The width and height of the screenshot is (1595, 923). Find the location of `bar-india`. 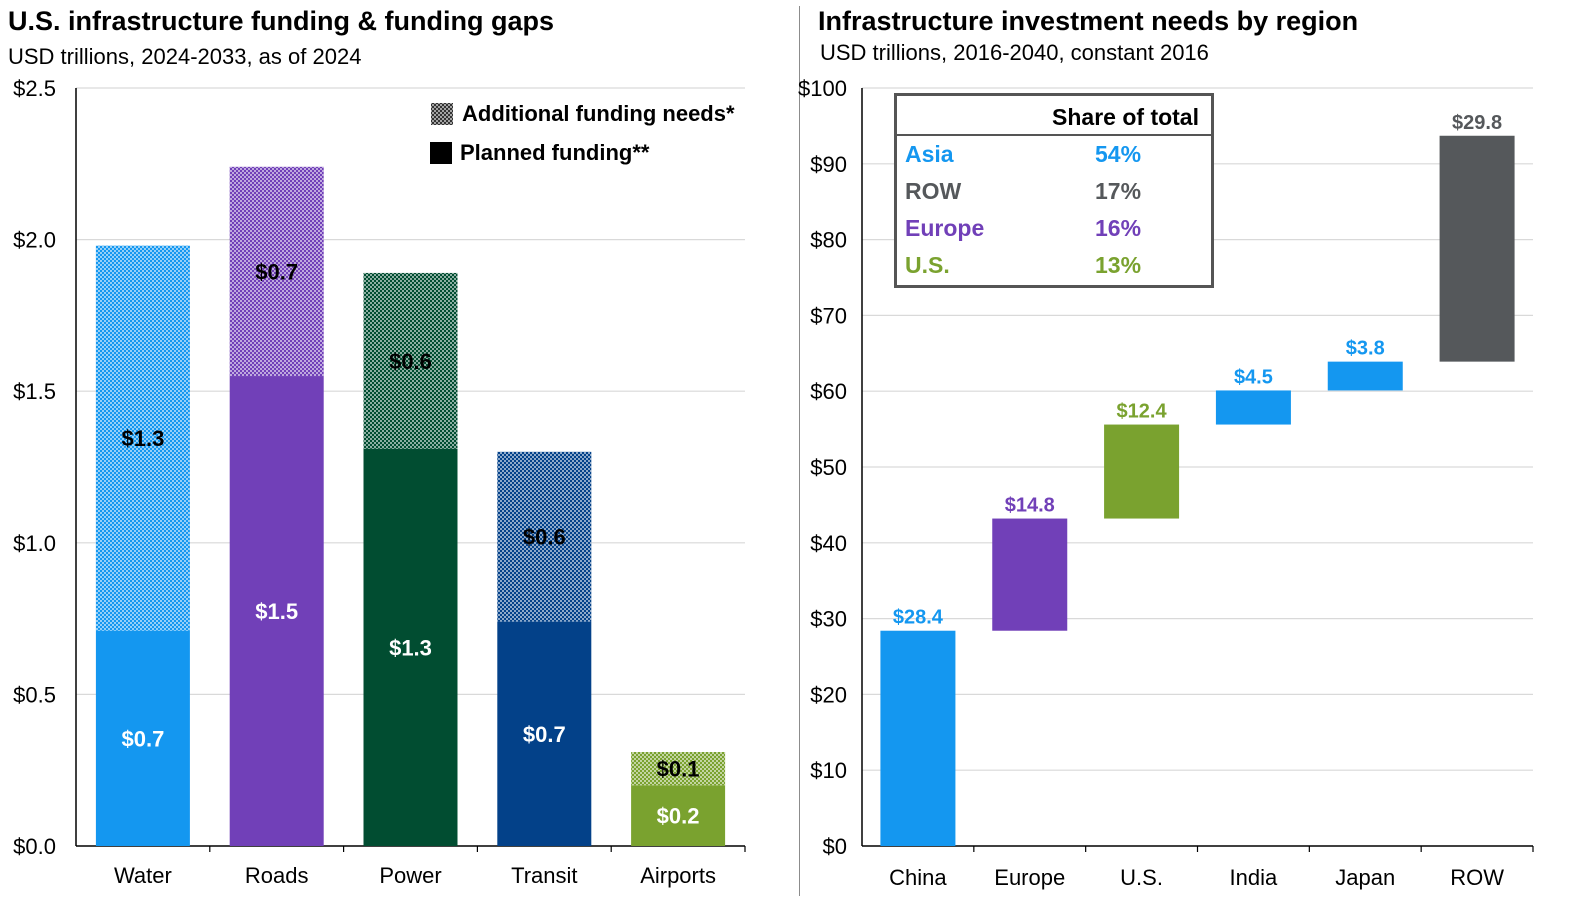

bar-india is located at coordinates (1253, 407).